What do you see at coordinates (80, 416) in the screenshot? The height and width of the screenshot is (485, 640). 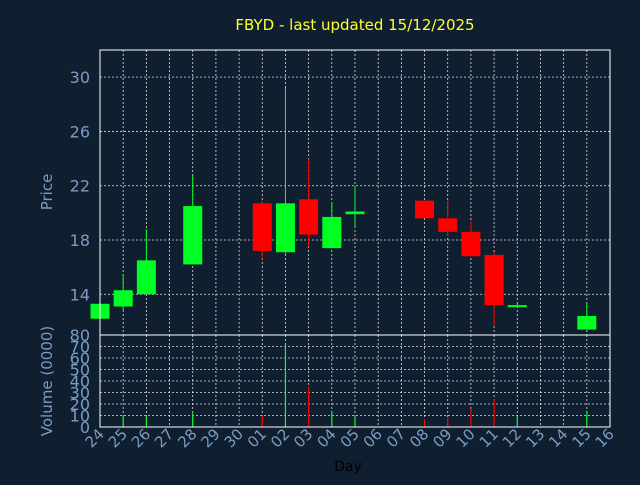 I see `volume-tick-label: 10` at bounding box center [80, 416].